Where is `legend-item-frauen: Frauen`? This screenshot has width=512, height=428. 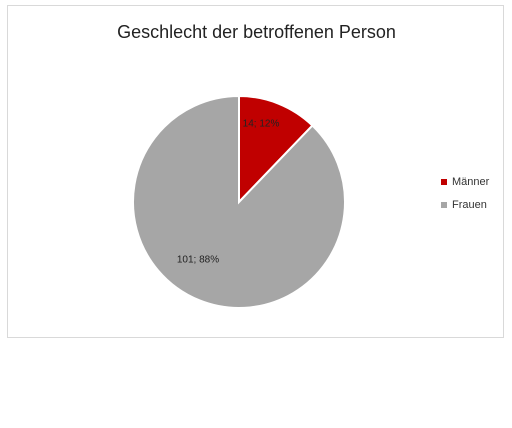 legend-item-frauen: Frauen is located at coordinates (465, 205).